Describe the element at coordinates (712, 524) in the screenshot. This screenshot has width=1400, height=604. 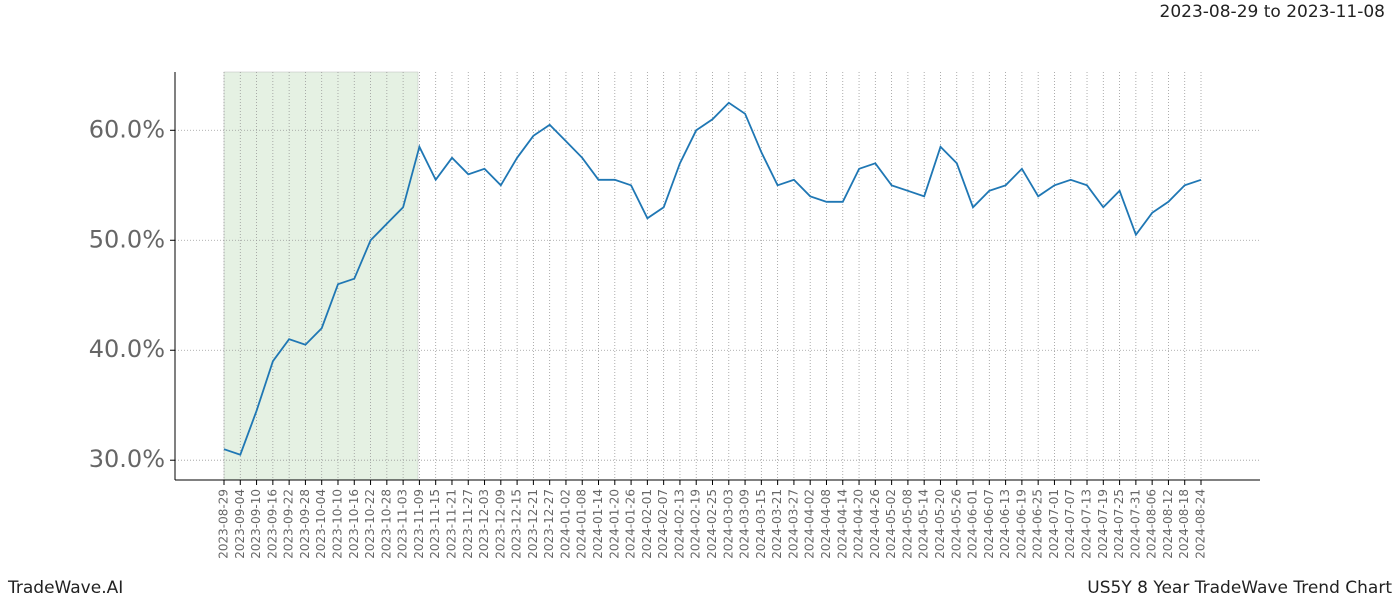
I see `x-tick-label: 2024-02-25` at that location.